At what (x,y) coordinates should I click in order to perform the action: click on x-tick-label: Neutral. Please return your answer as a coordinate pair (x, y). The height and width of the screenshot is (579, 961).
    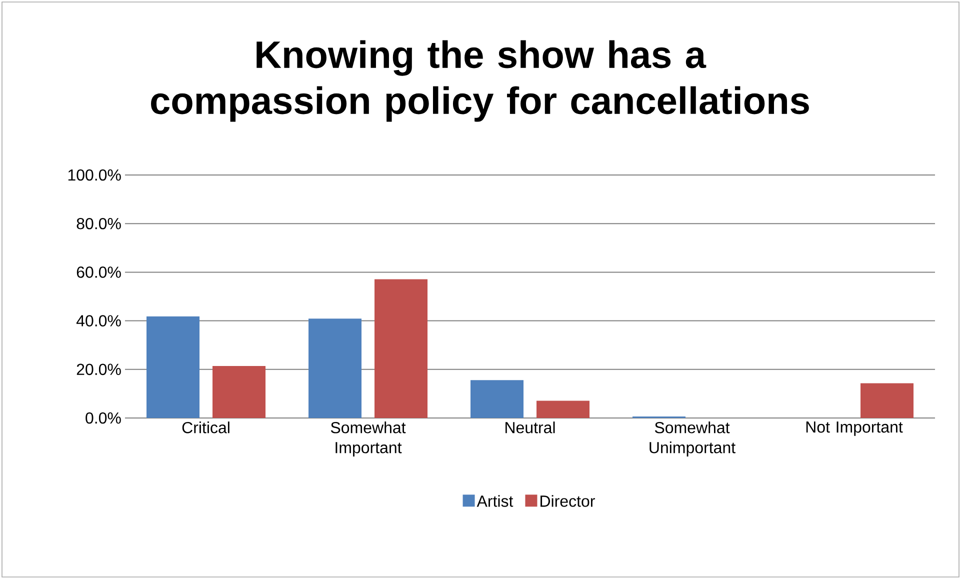
    Looking at the image, I should click on (530, 428).